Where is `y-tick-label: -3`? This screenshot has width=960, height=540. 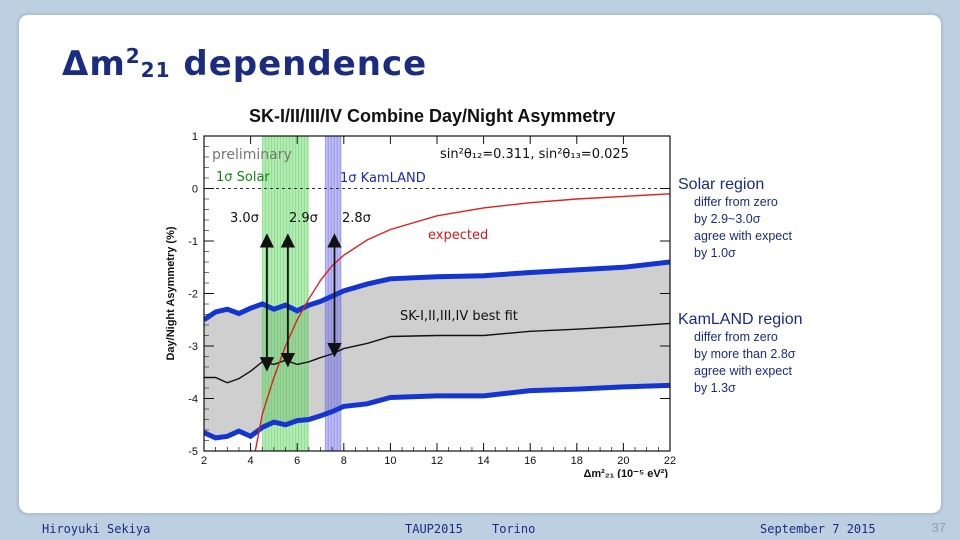 y-tick-label: -3 is located at coordinates (193, 347).